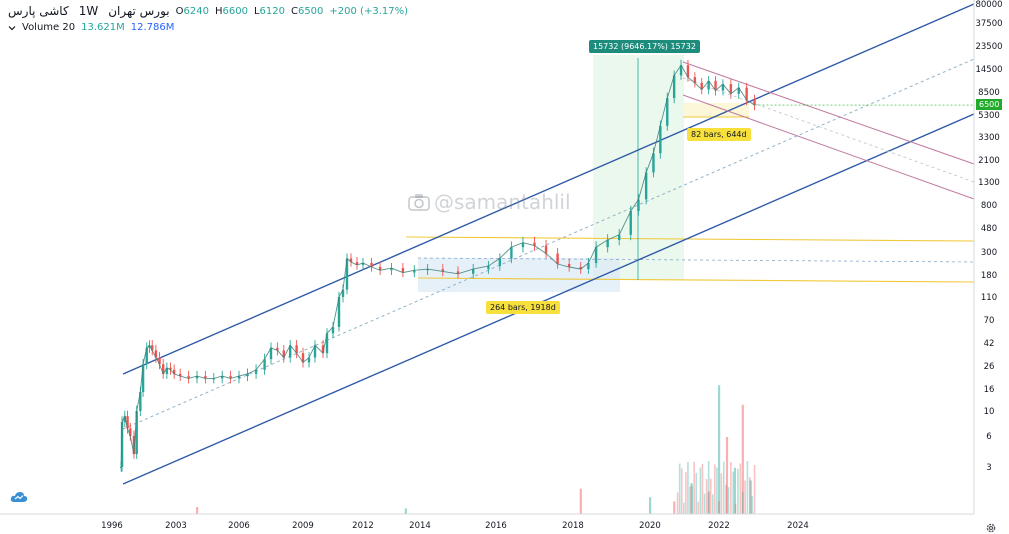 The width and height of the screenshot is (1009, 534). Describe the element at coordinates (196, 11) in the screenshot. I see `open-value: 6240` at that location.